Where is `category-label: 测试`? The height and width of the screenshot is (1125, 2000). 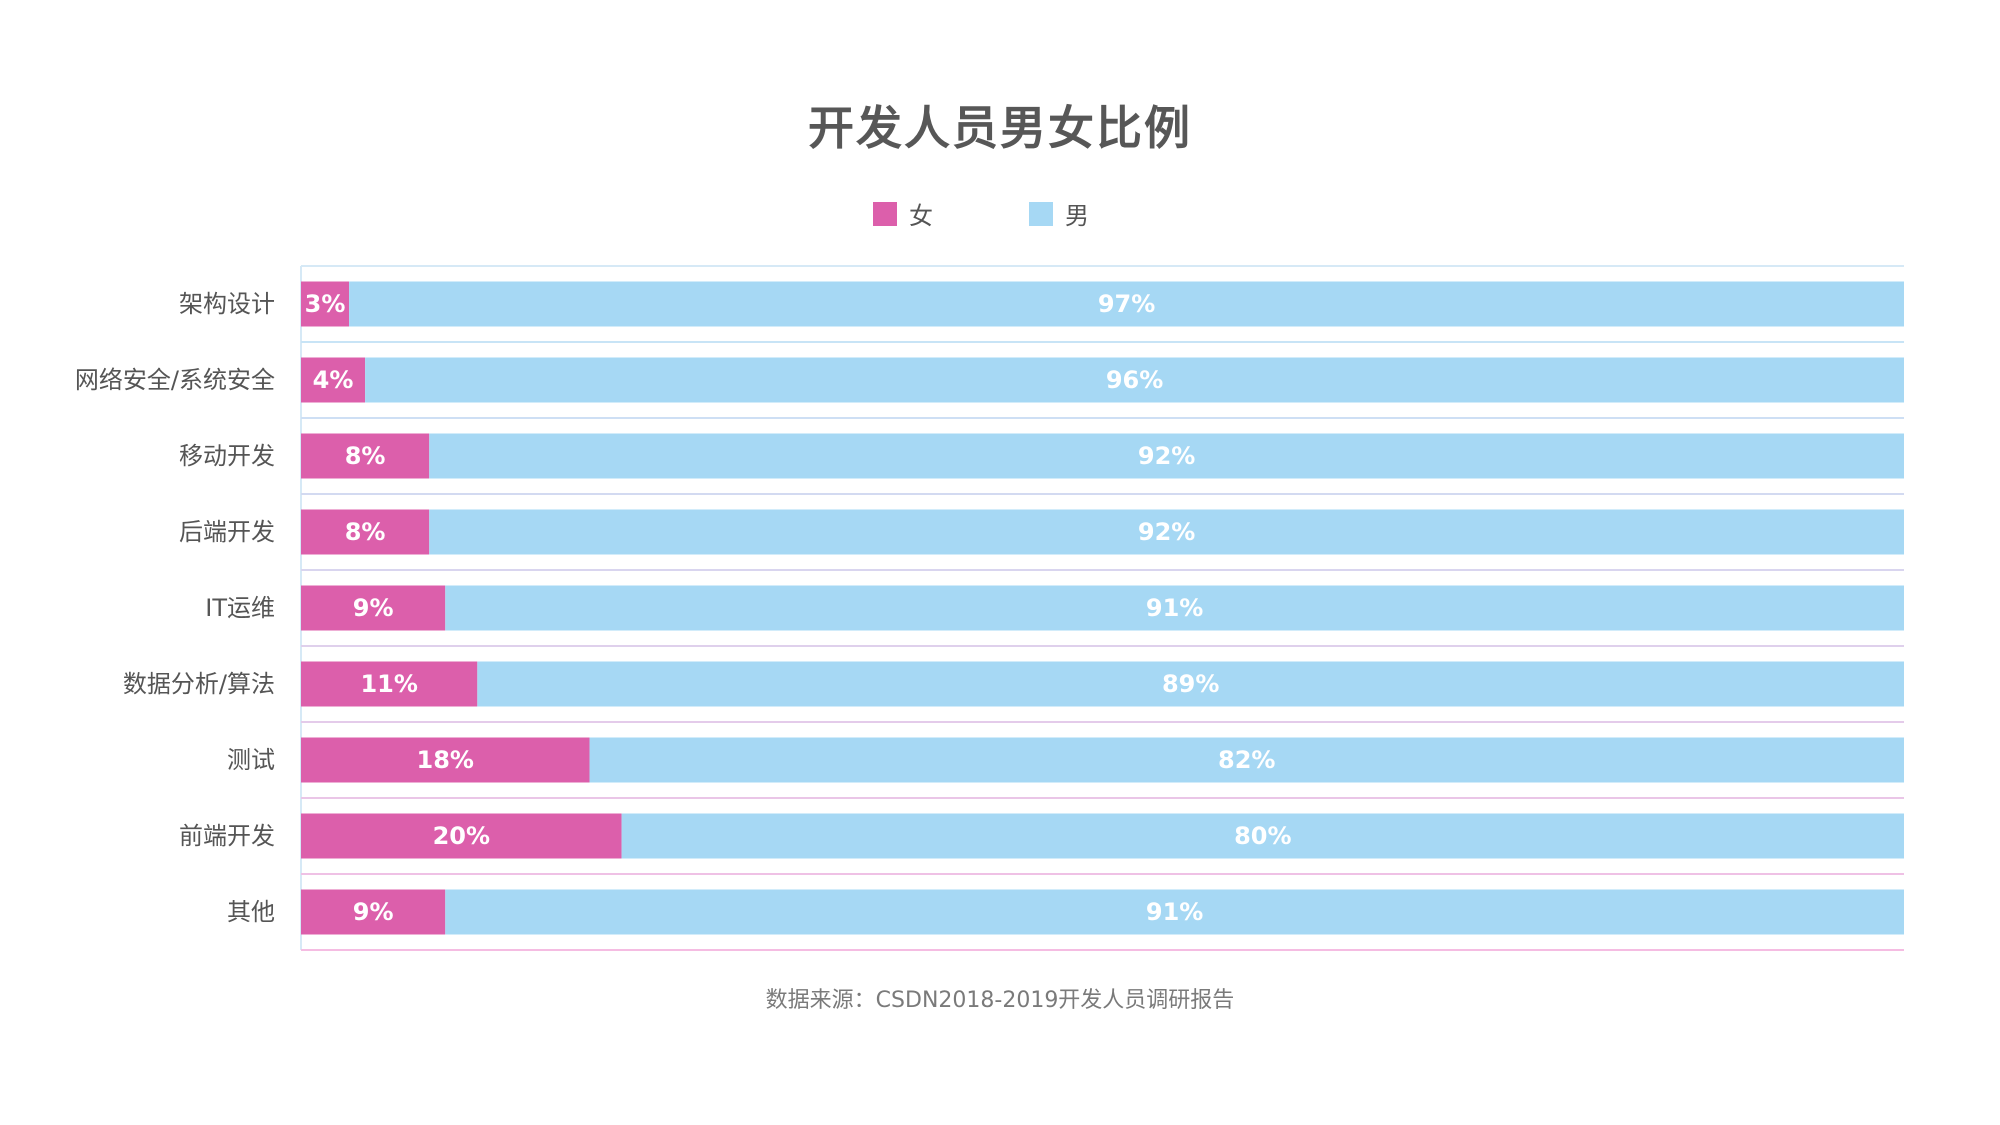 category-label: 测试 is located at coordinates (251, 760).